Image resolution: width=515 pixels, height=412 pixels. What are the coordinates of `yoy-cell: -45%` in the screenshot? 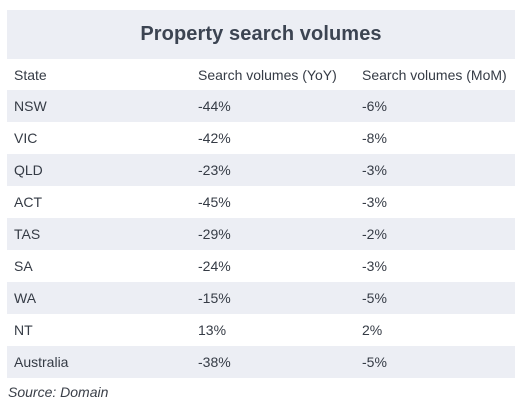 It's located at (273, 202).